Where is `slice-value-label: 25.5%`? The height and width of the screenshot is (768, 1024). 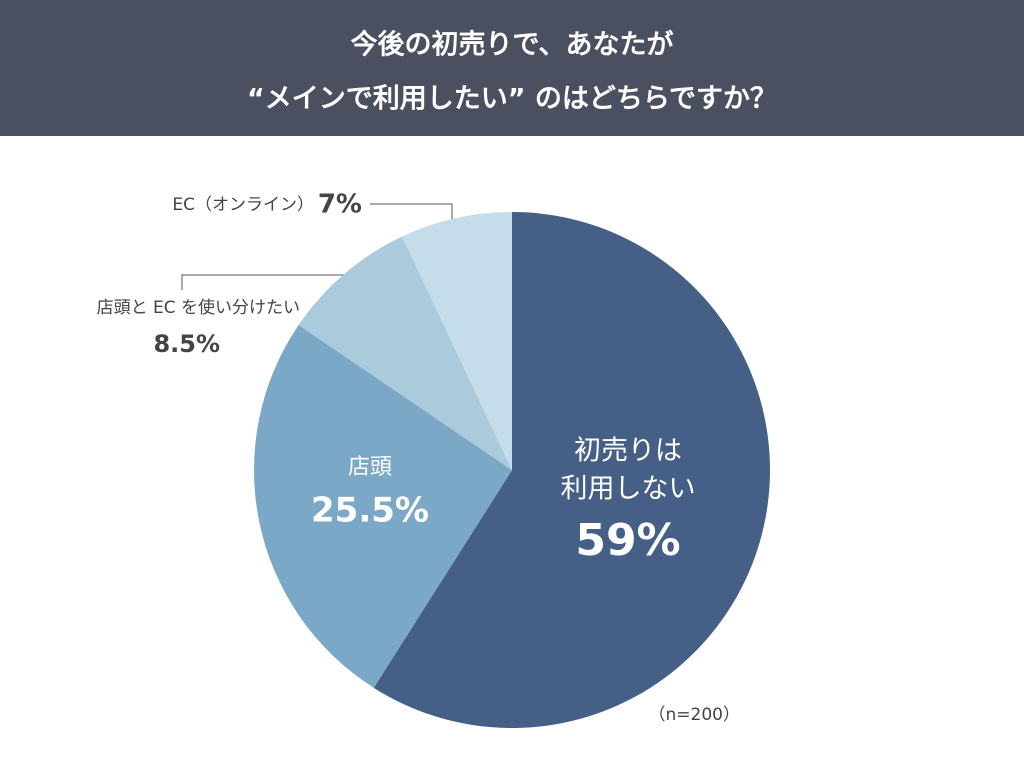
slice-value-label: 25.5% is located at coordinates (370, 511).